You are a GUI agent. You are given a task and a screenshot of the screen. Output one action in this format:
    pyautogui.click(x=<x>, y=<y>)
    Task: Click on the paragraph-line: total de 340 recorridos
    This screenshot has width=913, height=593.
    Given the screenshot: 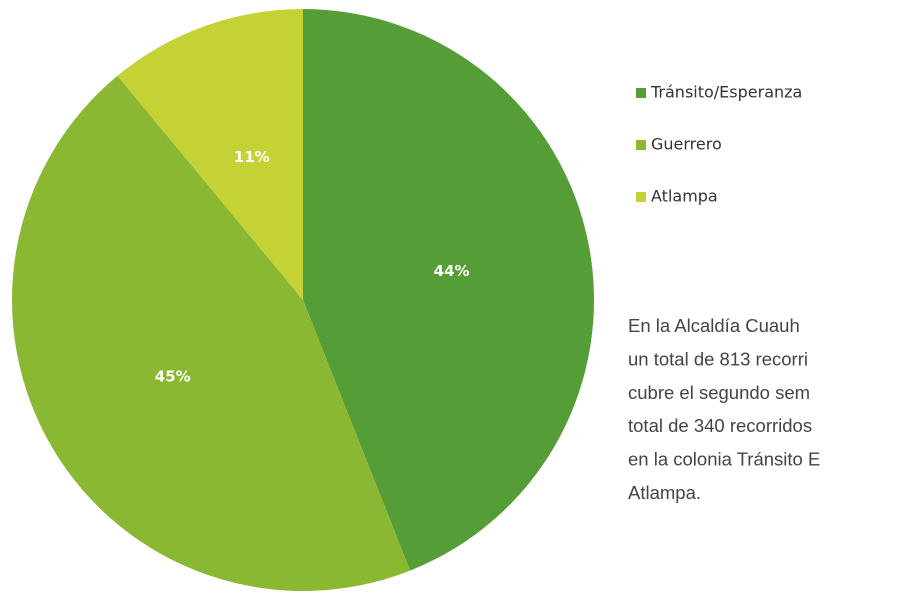 What is the action you would take?
    pyautogui.click(x=720, y=425)
    